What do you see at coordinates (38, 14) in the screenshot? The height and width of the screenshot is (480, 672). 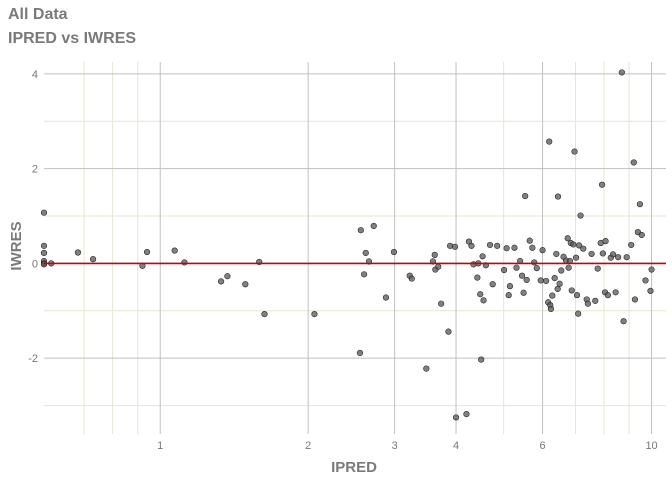 I see `chart-title: All Data` at bounding box center [38, 14].